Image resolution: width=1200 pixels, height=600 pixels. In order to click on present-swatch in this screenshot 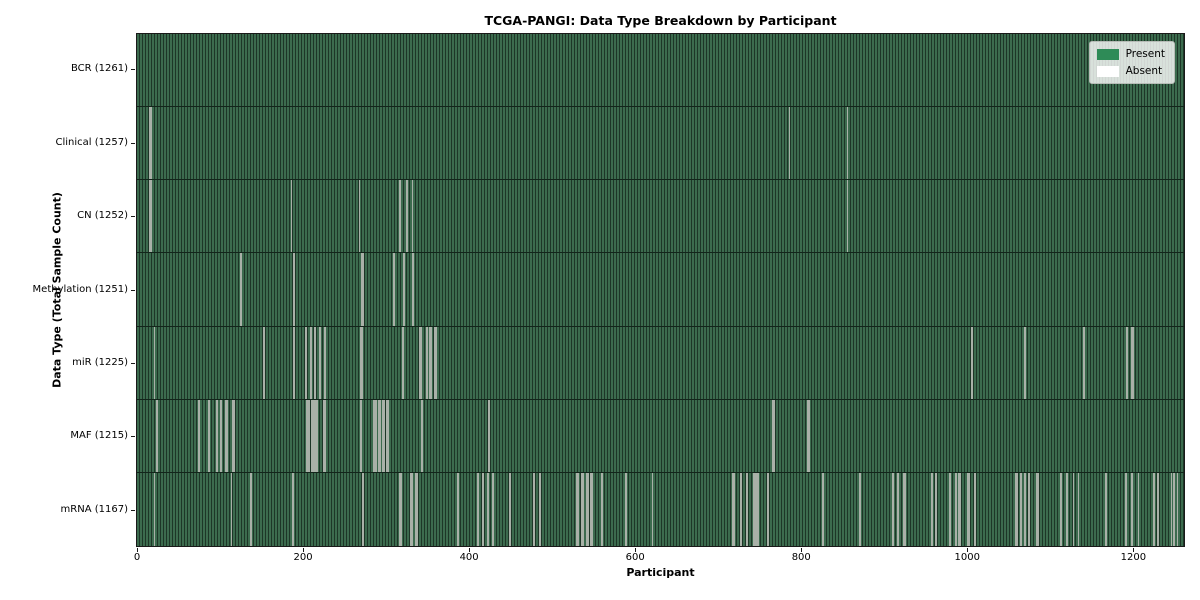, I will do `click(1107, 54)`.